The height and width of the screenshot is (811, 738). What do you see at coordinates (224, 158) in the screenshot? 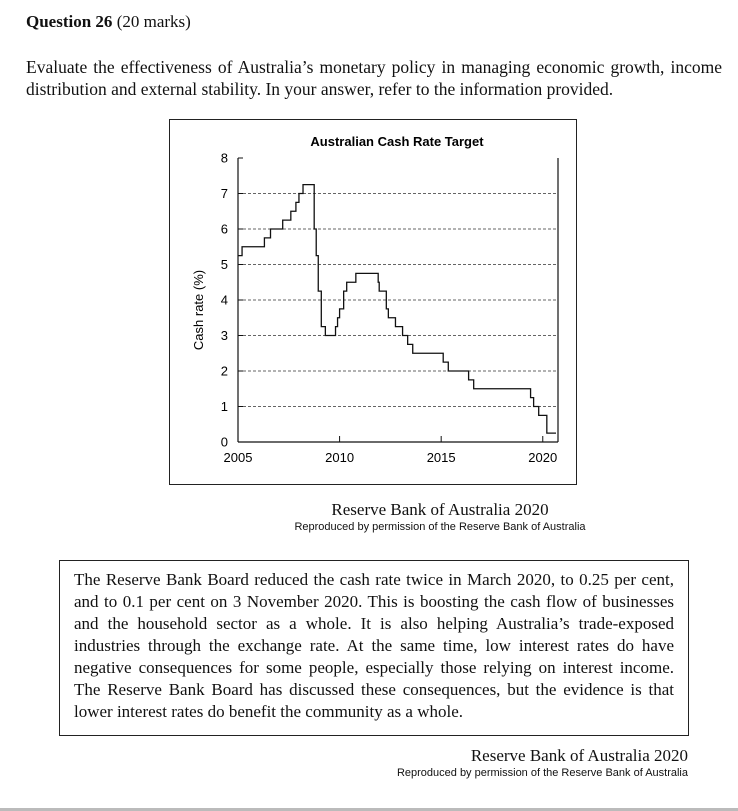
I see `y-tick-label: 8` at bounding box center [224, 158].